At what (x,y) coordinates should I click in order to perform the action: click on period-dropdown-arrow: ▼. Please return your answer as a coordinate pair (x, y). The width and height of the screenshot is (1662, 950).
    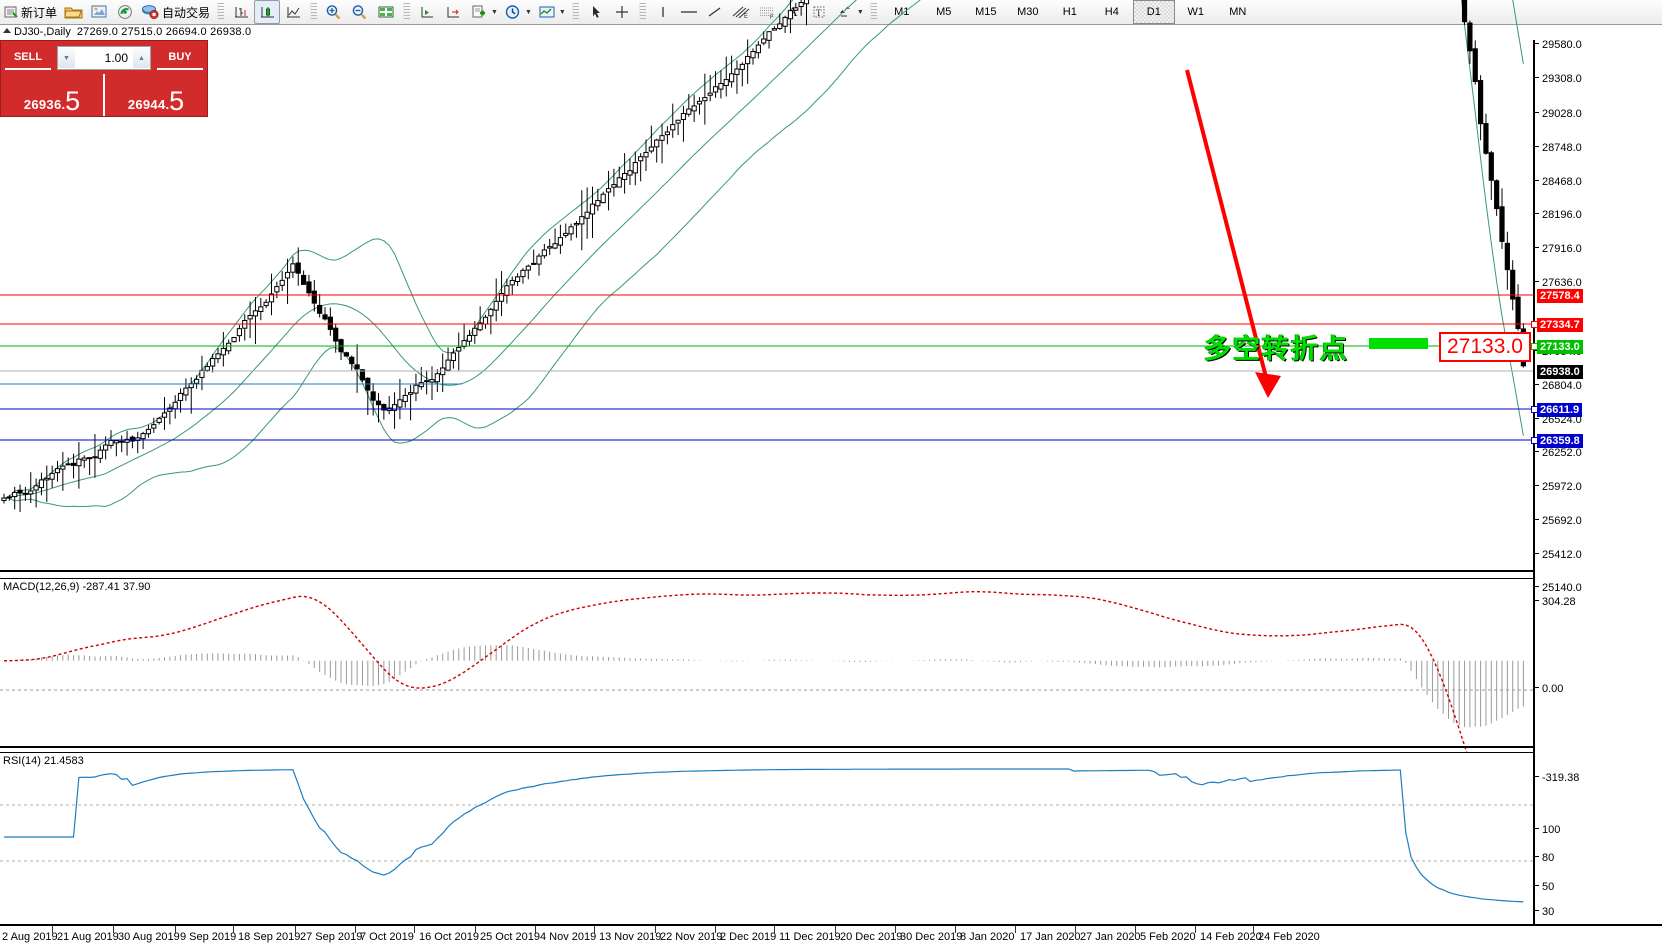
    Looking at the image, I should click on (528, 12).